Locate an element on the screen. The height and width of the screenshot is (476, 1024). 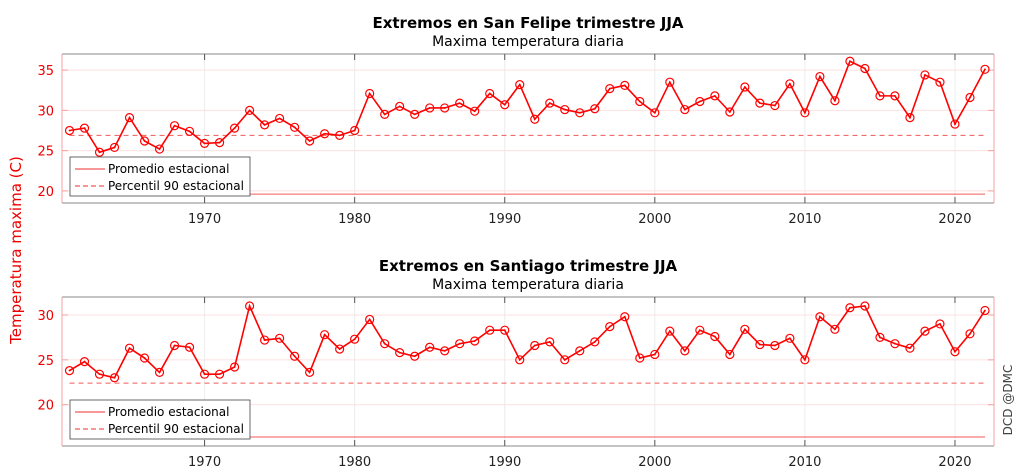
x-tick-label: 1980 is located at coordinates (354, 462).